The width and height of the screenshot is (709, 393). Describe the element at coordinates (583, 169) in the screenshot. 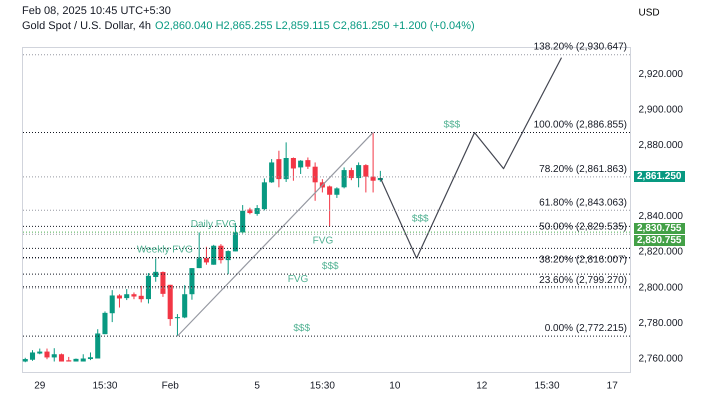

I see `ref-line-label: 78.20% (2,861.863)` at that location.